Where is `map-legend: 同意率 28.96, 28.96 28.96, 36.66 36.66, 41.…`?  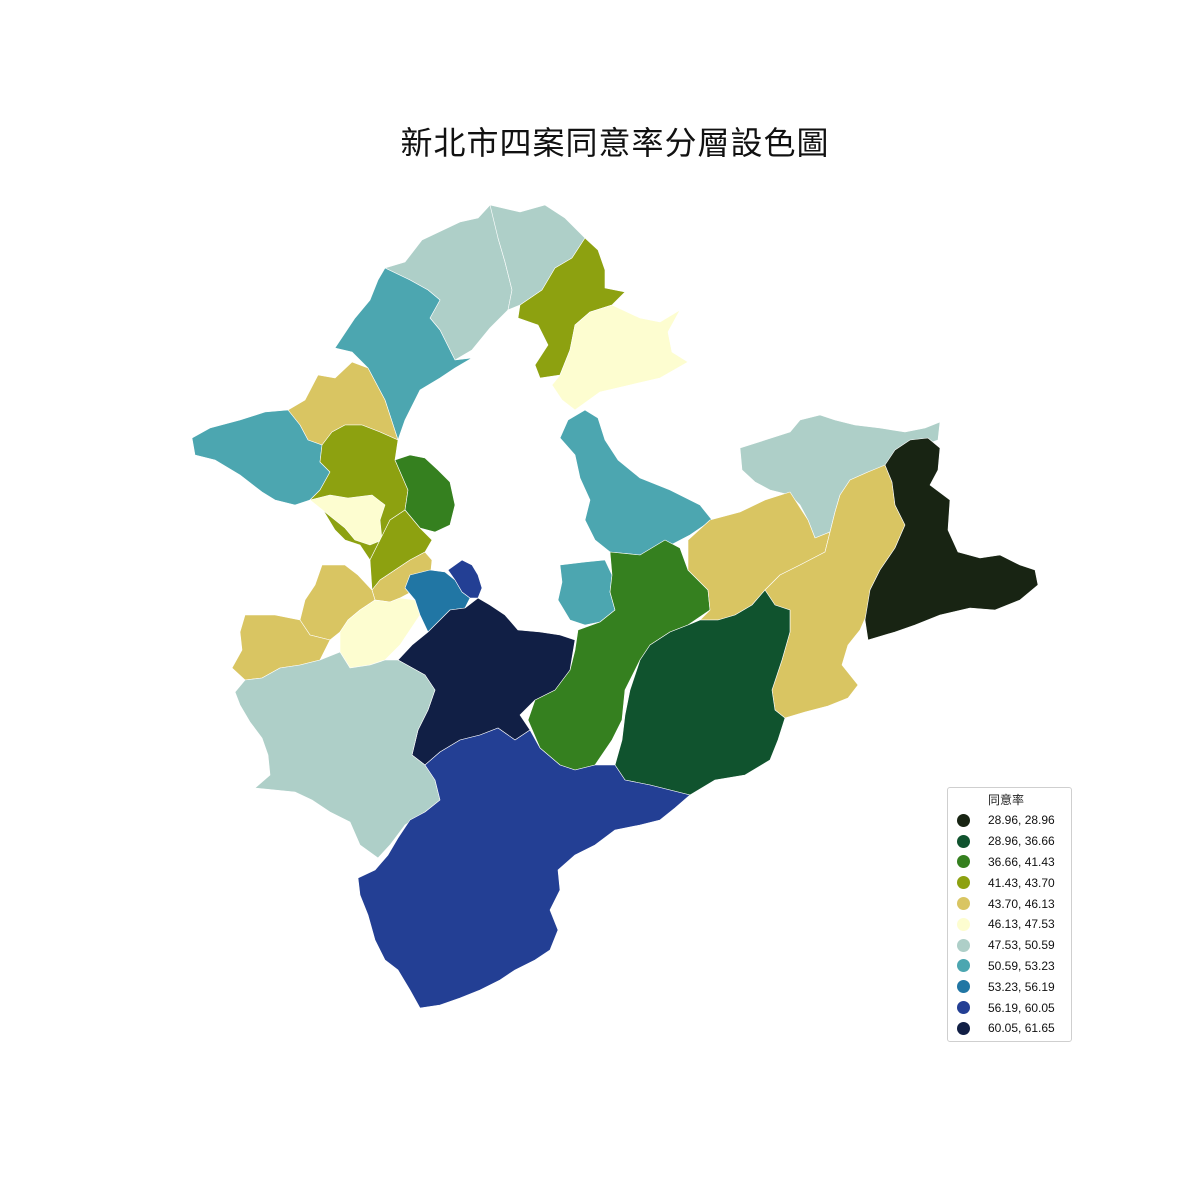 map-legend: 同意率 28.96, 28.96 28.96, 36.66 36.66, 41.… is located at coordinates (1009, 914).